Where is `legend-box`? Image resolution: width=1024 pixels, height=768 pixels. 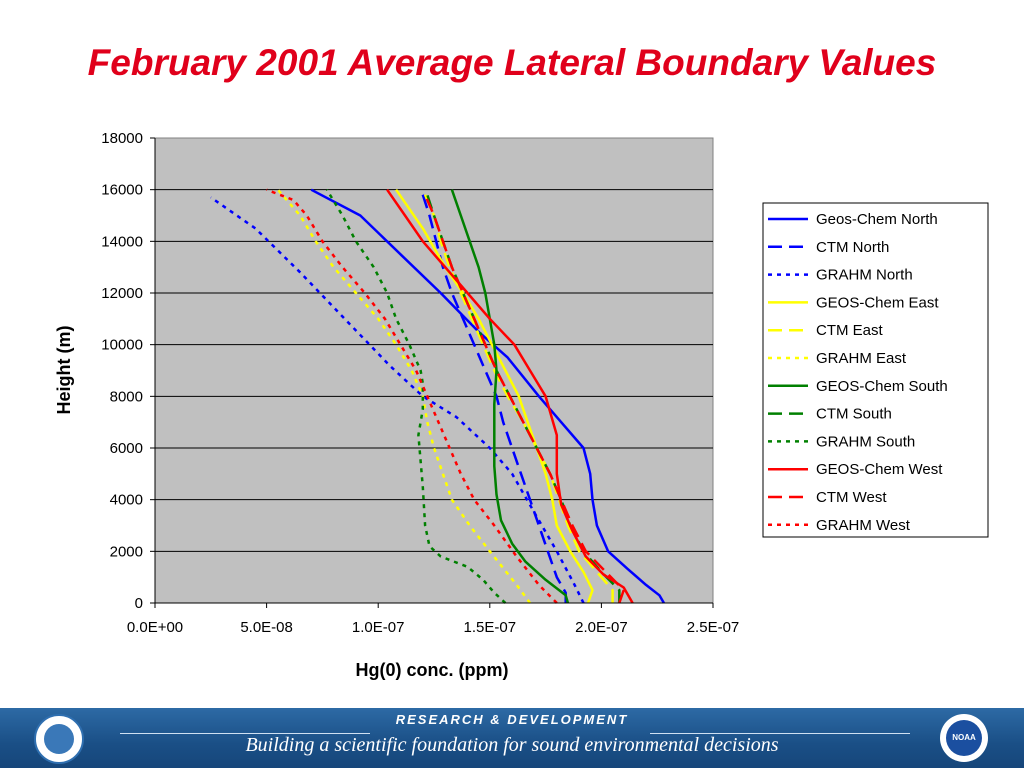 legend-box is located at coordinates (875, 370).